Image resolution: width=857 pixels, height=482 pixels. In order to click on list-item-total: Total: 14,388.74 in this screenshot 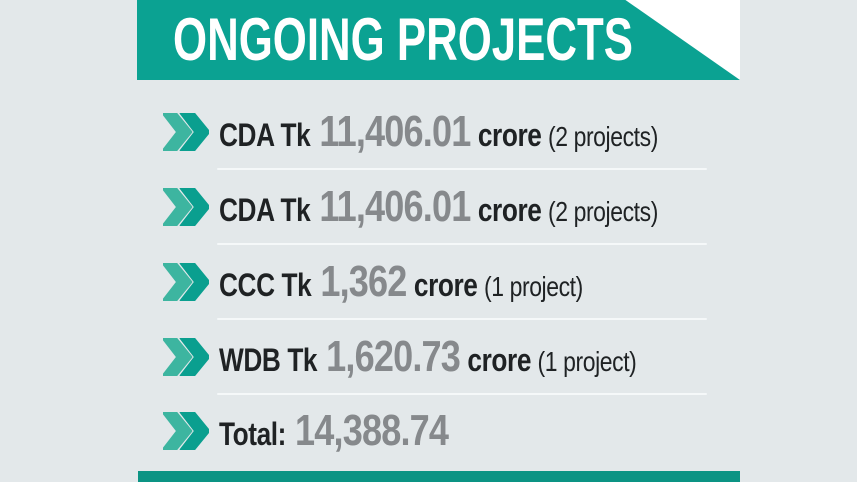, I will do `click(453, 431)`.